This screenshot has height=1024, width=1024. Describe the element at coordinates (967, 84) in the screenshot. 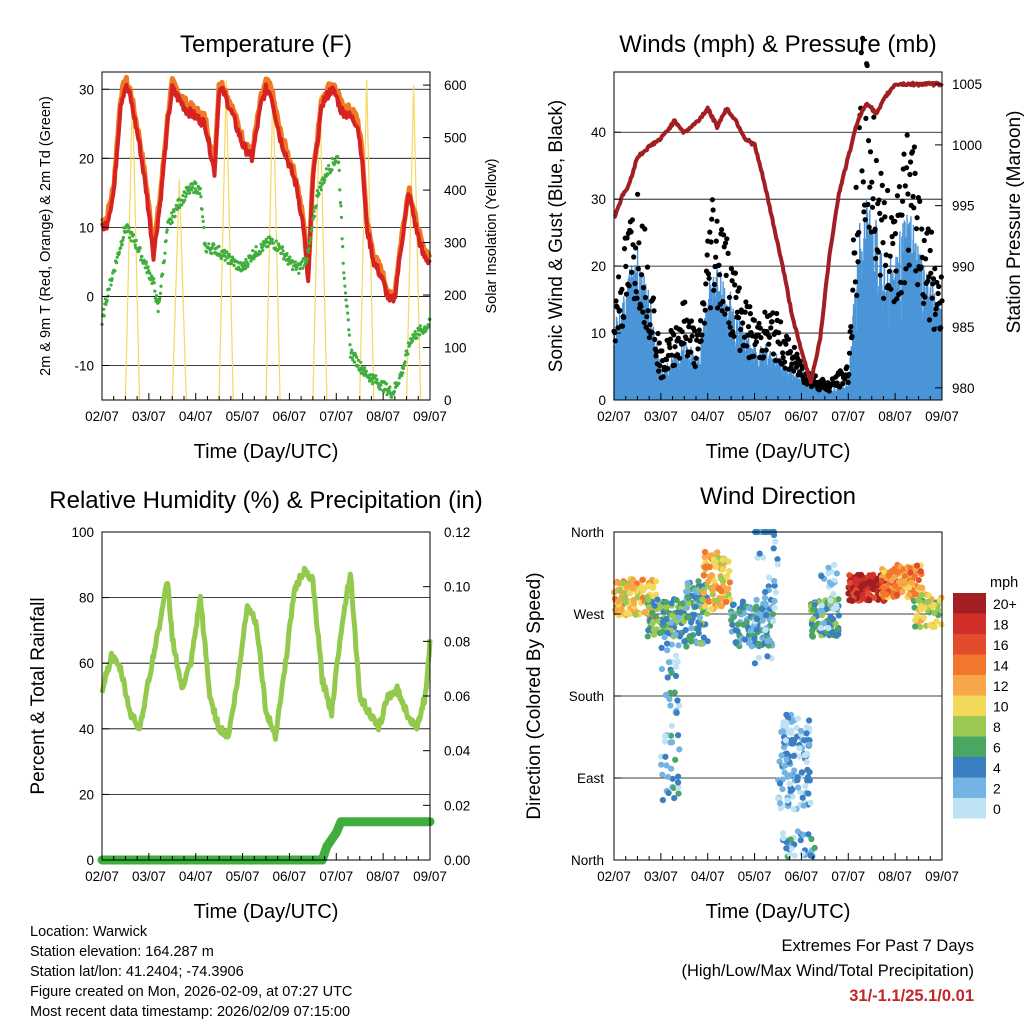

I see `y2-tick-label: 1005` at that location.